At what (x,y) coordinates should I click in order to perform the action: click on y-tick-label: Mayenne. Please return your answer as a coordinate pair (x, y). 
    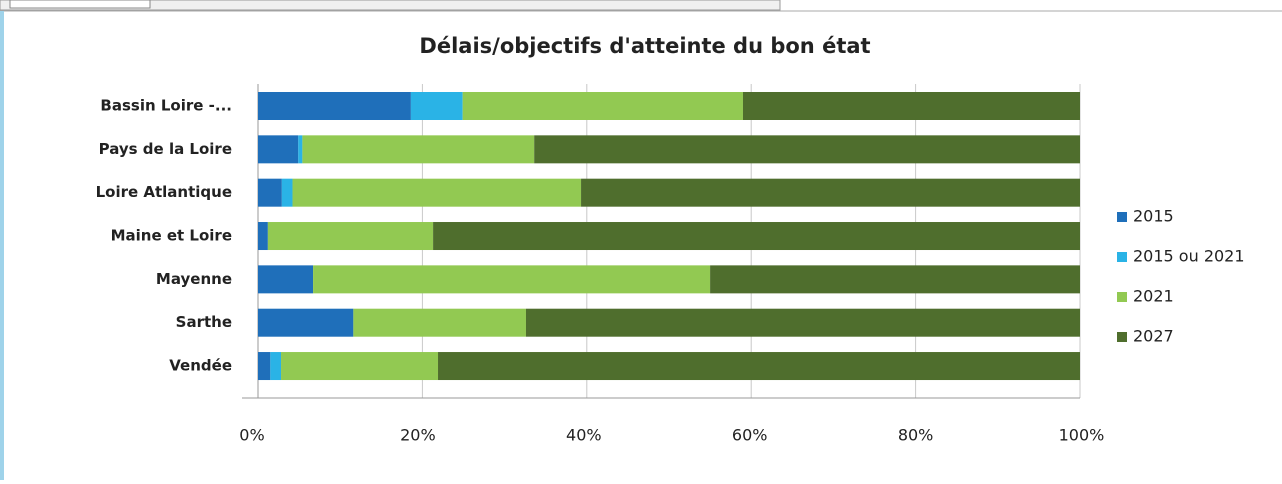
    Looking at the image, I should click on (194, 279).